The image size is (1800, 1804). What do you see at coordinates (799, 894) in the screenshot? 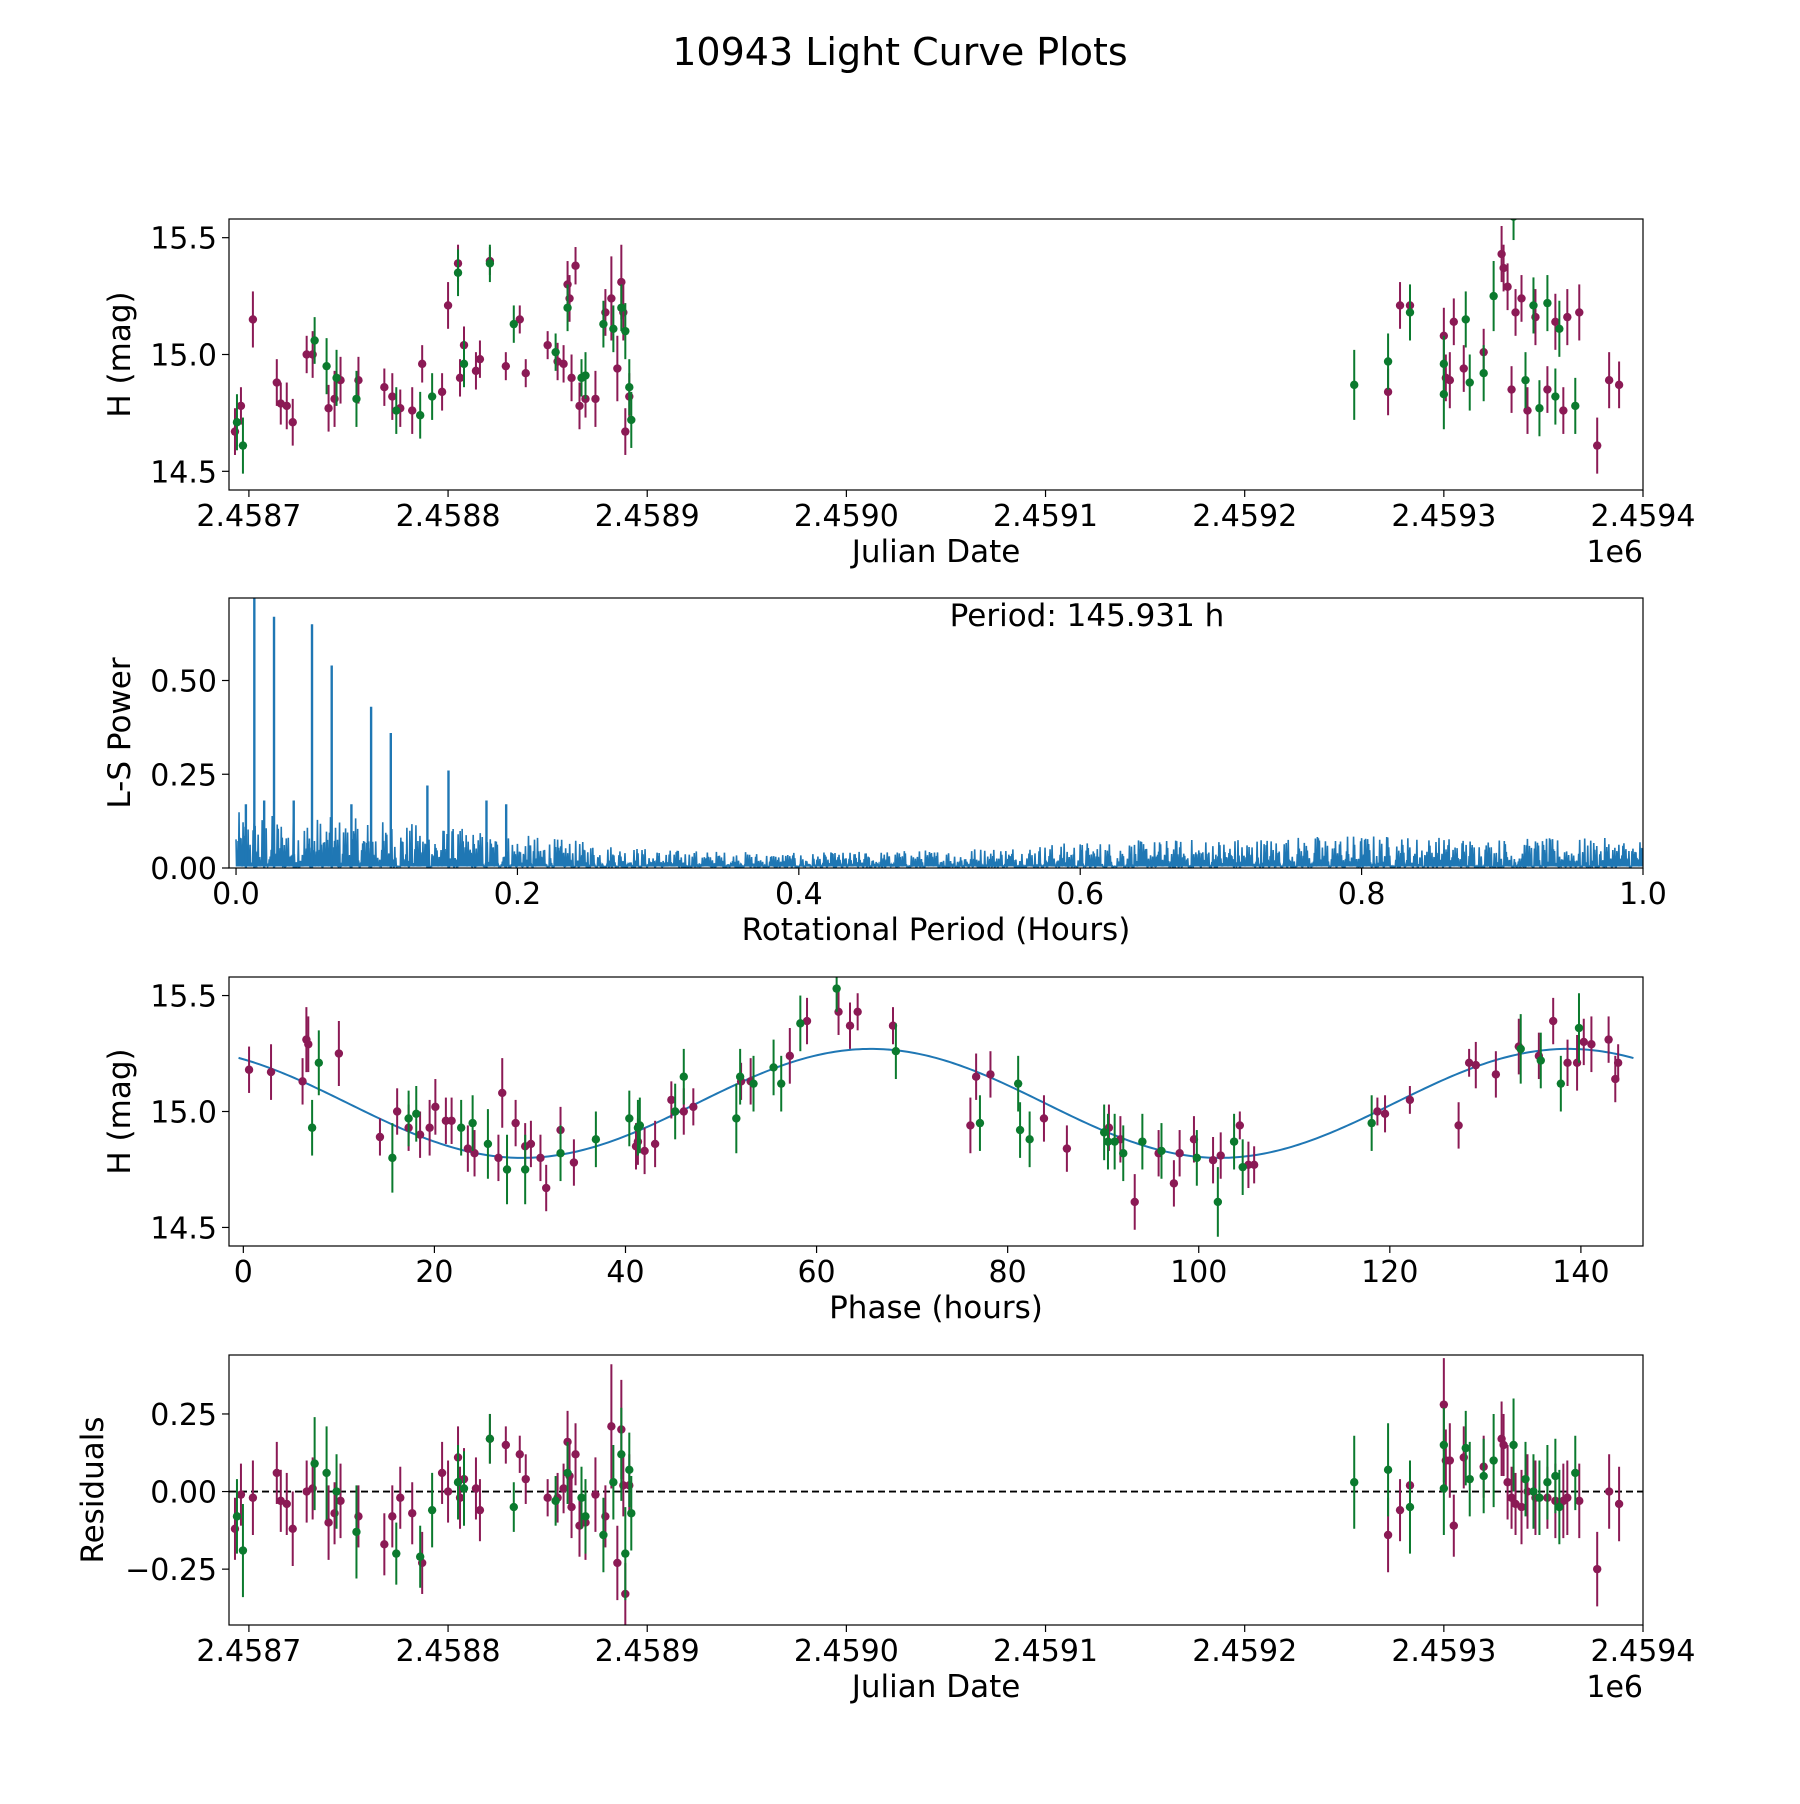
I see `periodogram-x-tick-label: 0.4` at bounding box center [799, 894].